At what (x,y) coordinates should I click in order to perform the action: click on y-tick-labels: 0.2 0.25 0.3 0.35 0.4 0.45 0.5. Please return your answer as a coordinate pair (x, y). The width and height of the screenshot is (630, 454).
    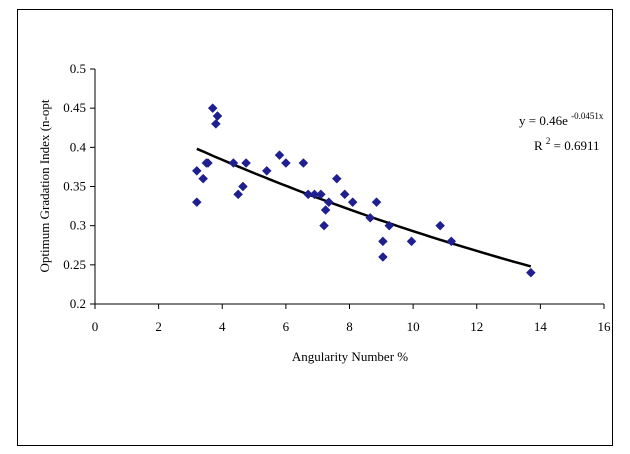
    Looking at the image, I should click on (74, 186).